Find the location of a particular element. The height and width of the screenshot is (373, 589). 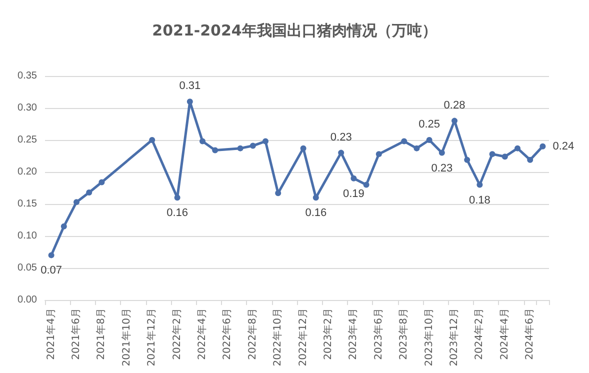

x-tick-label: 2021年10月 is located at coordinates (126, 337).